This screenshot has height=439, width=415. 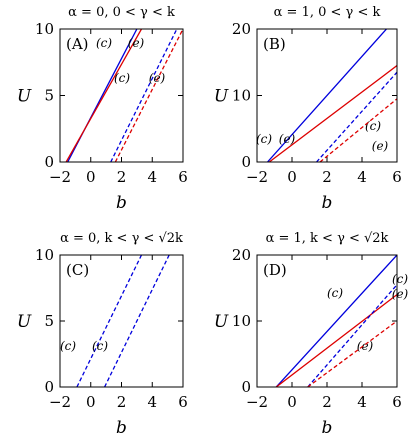 I want to click on panel-label: (D), so click(x=275, y=270).